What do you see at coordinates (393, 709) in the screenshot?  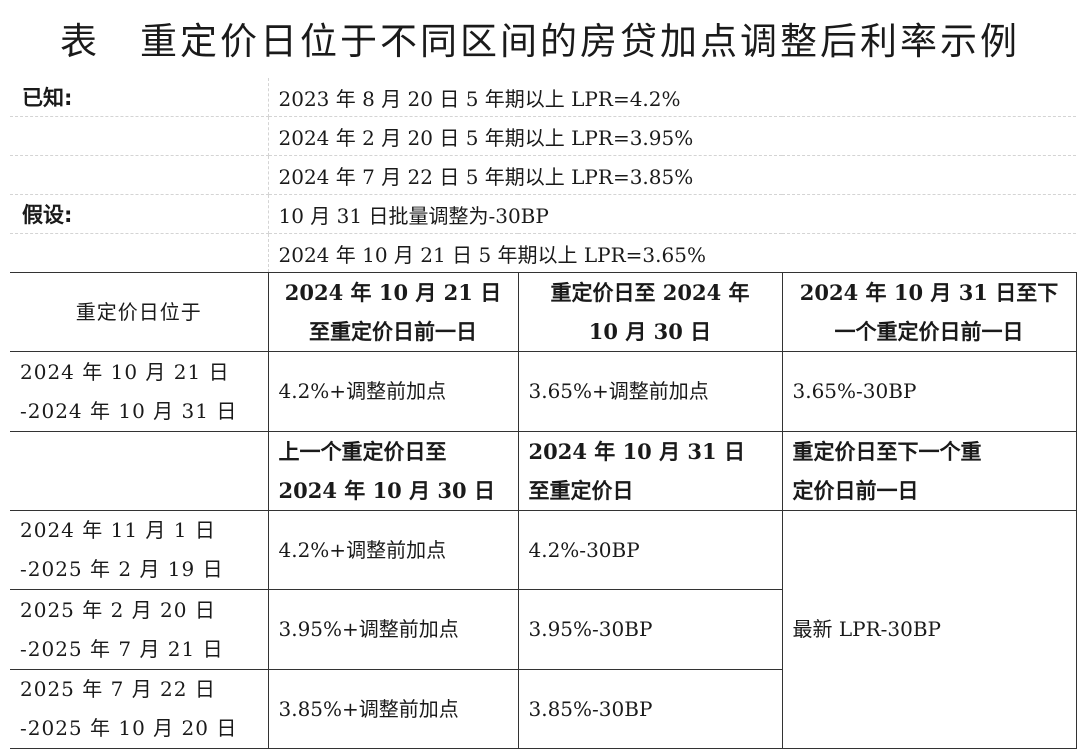 I see `rate-cell: 3.85%+调整前加点` at bounding box center [393, 709].